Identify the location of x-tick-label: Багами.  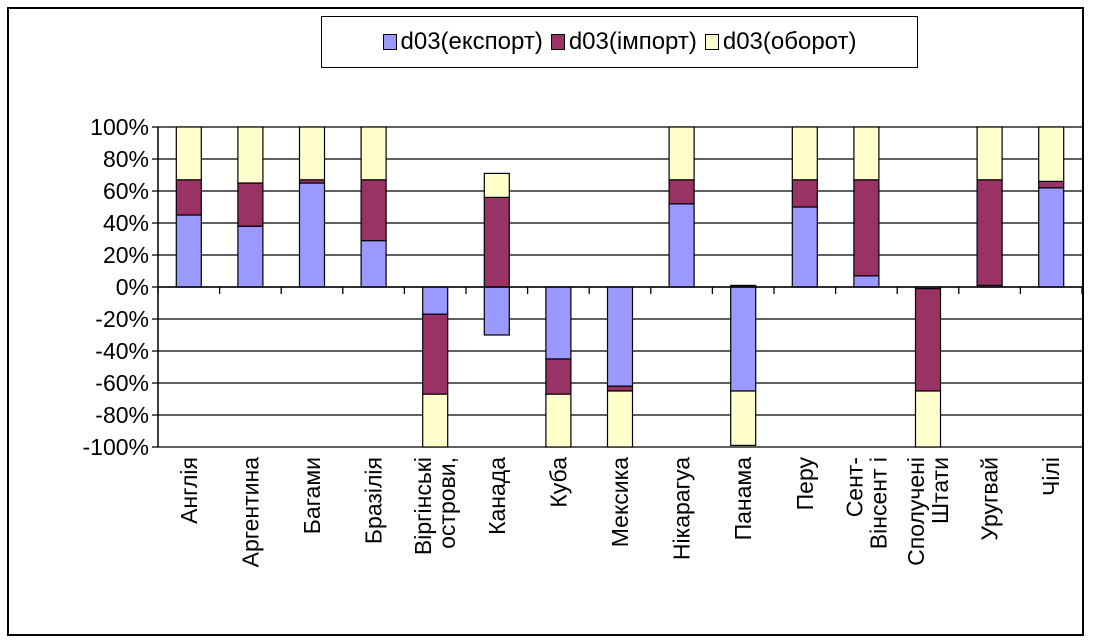
(312, 495).